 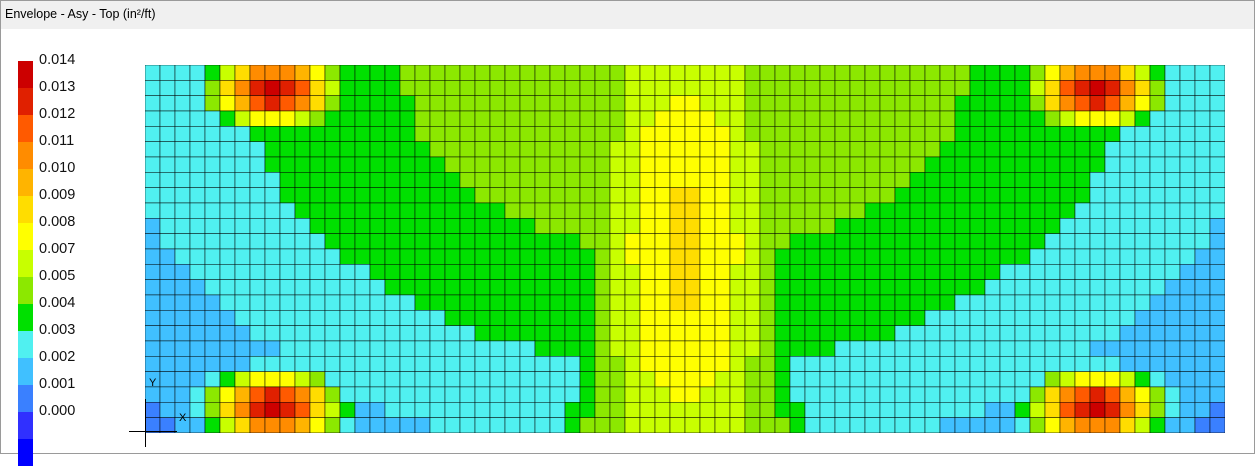 What do you see at coordinates (627, 15) in the screenshot?
I see `window-titlebar: Envelope - Asy - Top (in²/ft)` at bounding box center [627, 15].